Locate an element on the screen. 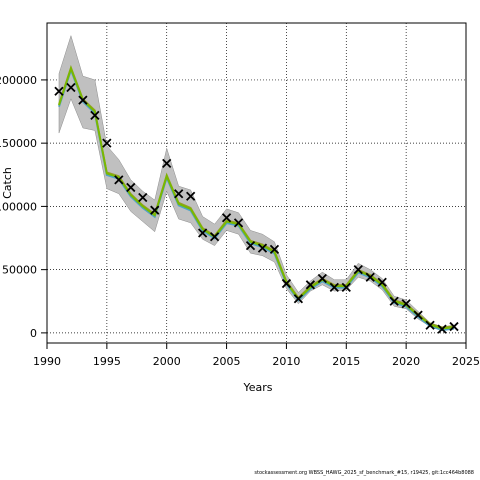  x-tick-label: 2025 is located at coordinates (466, 361).